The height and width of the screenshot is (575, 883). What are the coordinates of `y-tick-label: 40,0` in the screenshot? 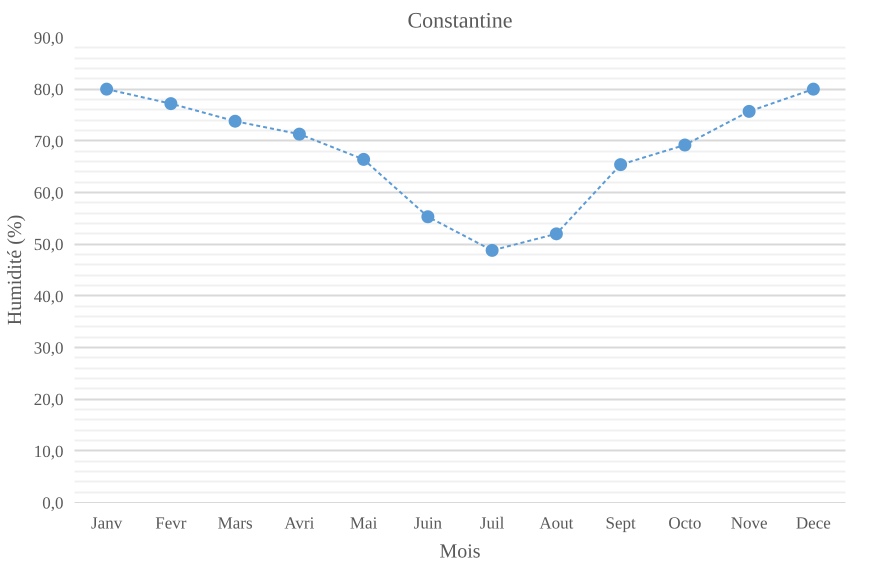 It's located at (49, 296).